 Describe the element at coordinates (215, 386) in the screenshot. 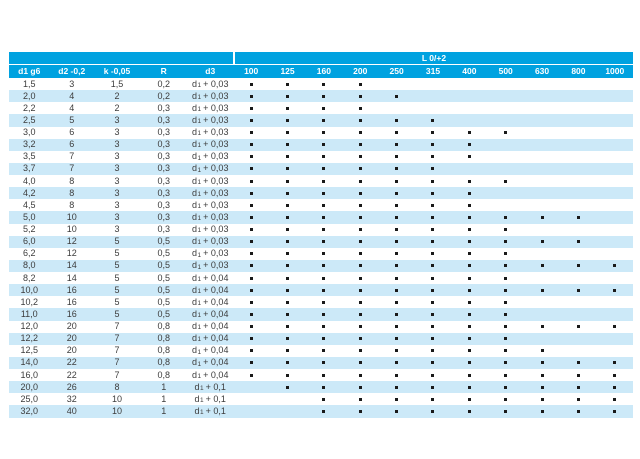

I see `d3-tolerance: + 0,1` at that location.